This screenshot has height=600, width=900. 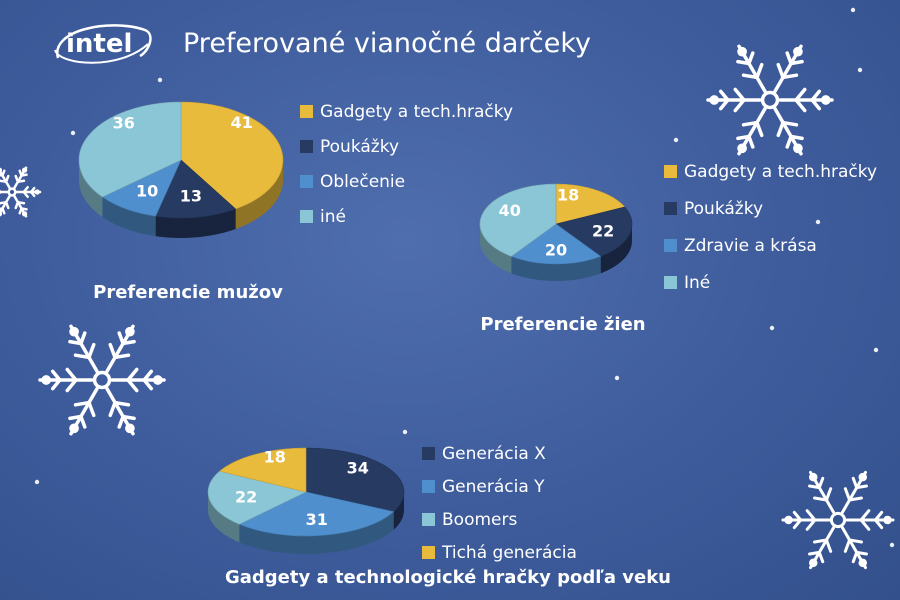 What do you see at coordinates (333, 217) in the screenshot?
I see `legend-entry: iné` at bounding box center [333, 217].